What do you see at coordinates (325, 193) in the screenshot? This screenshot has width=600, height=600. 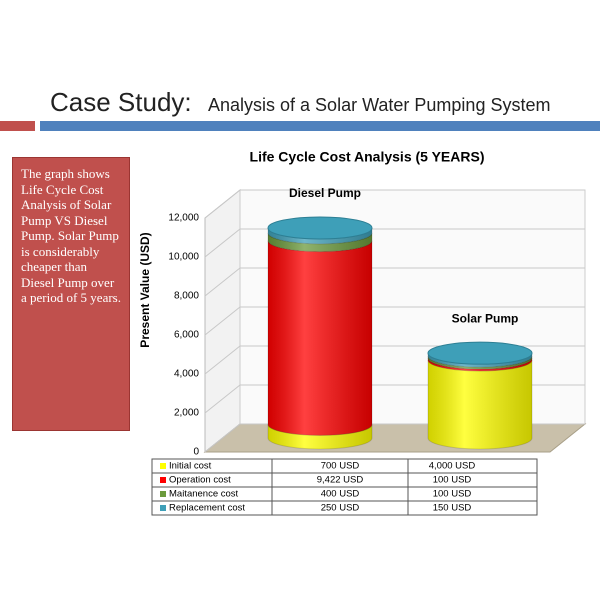 I see `category-label: Diesel Pump` at bounding box center [325, 193].